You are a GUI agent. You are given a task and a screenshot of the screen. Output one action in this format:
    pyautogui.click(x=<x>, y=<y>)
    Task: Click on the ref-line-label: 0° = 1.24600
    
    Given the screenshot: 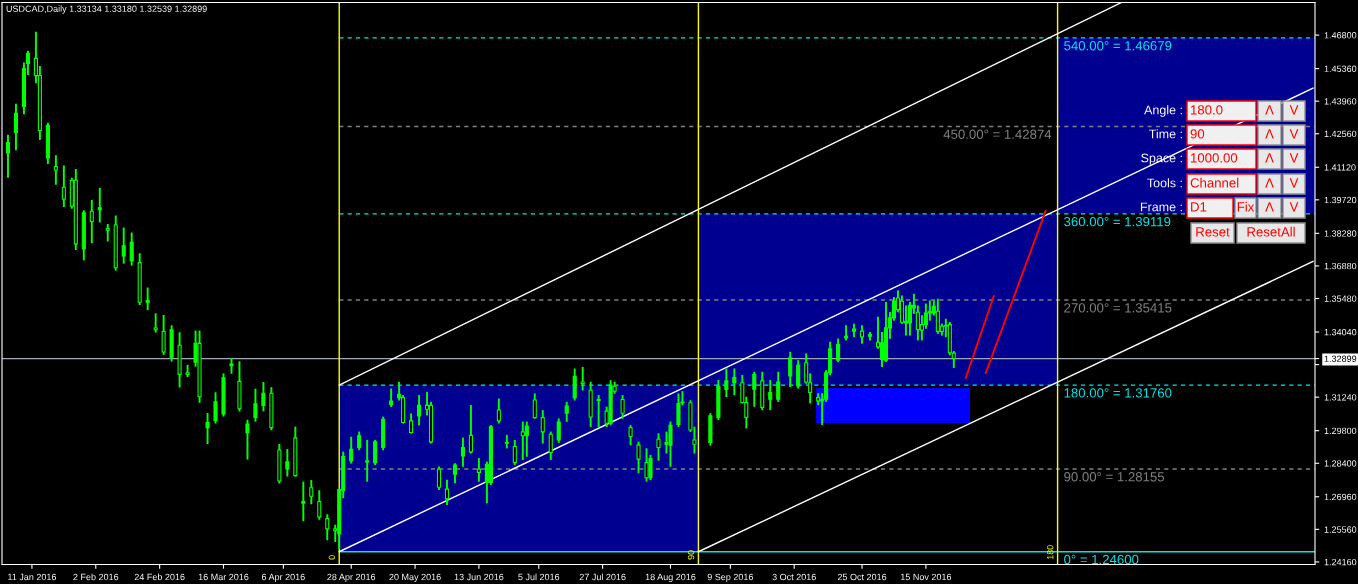 What is the action you would take?
    pyautogui.click(x=1101, y=559)
    